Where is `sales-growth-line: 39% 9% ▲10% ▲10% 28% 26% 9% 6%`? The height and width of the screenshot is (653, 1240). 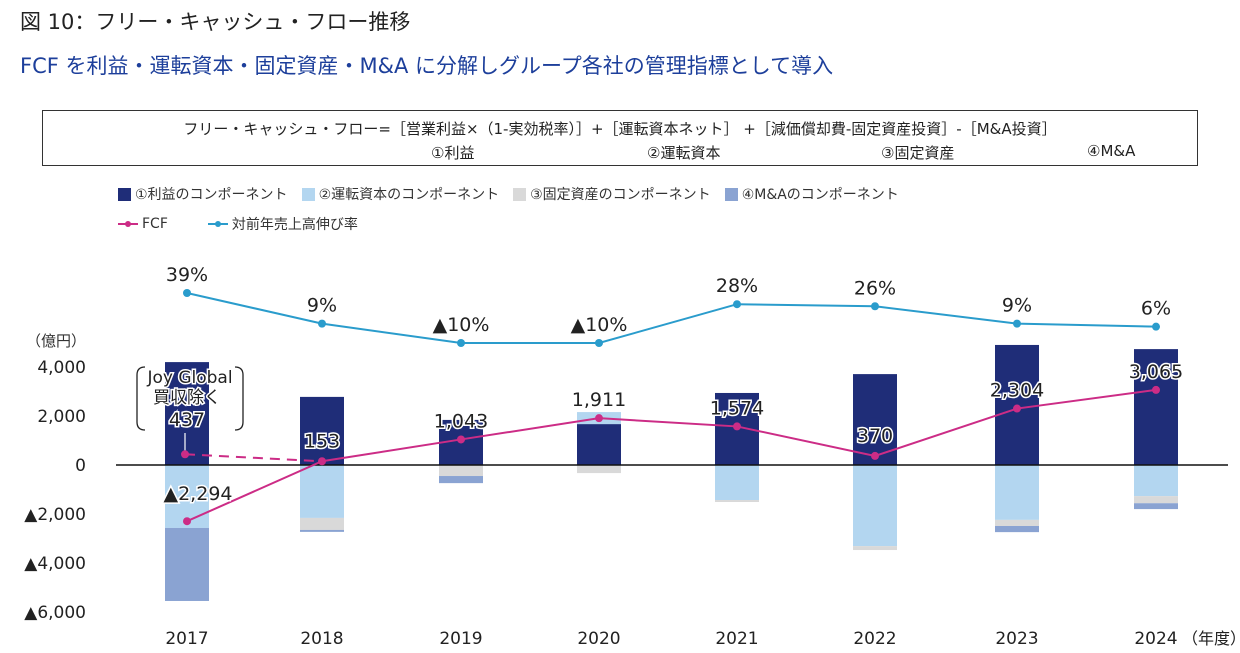
sales-growth-line: 39% 9% ▲10% ▲10% 28% 26% 9% 6% is located at coordinates (668, 305).